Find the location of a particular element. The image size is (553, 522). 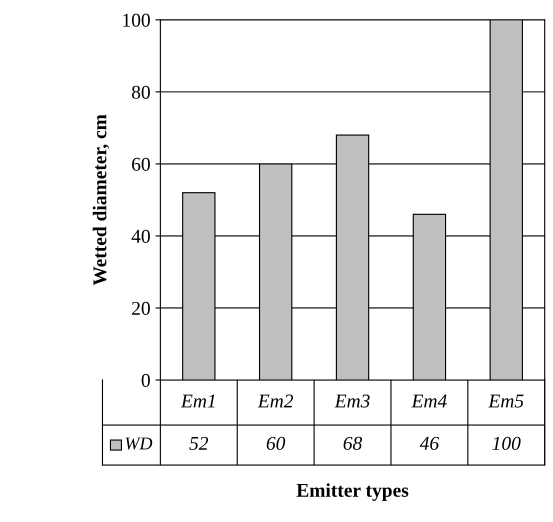

y-tick-label: 60 is located at coordinates (141, 164).